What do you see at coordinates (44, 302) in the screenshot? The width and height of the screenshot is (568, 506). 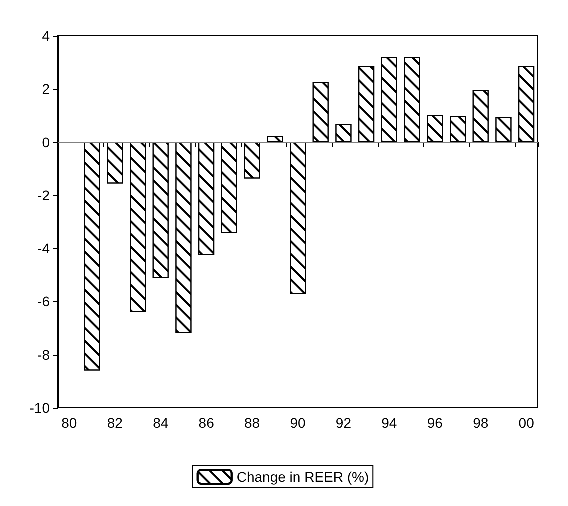 I see `y-tick-label: -6` at bounding box center [44, 302].